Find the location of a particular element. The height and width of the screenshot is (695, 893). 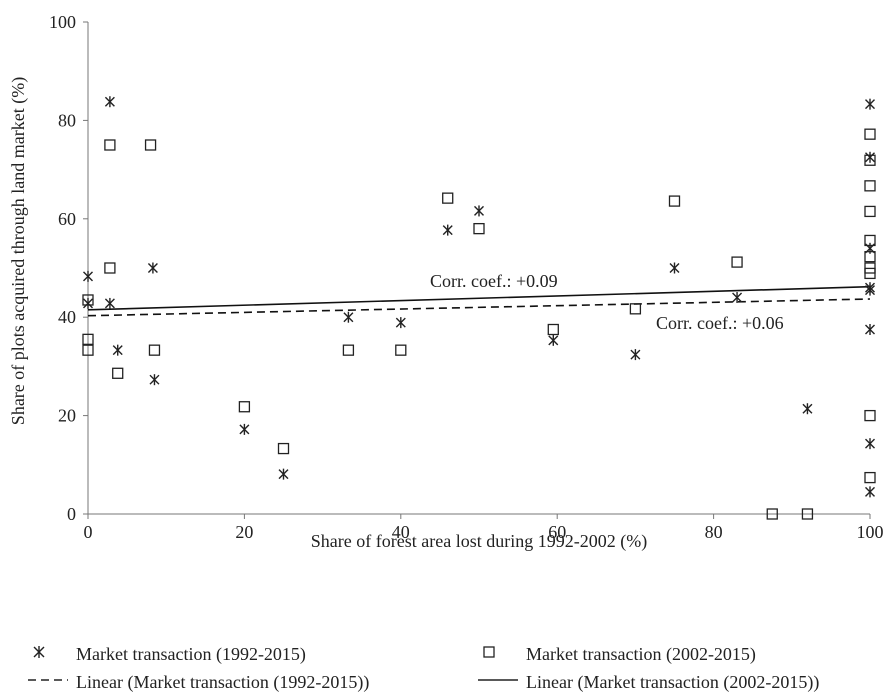

y-tick-label: 0 is located at coordinates (71, 514).